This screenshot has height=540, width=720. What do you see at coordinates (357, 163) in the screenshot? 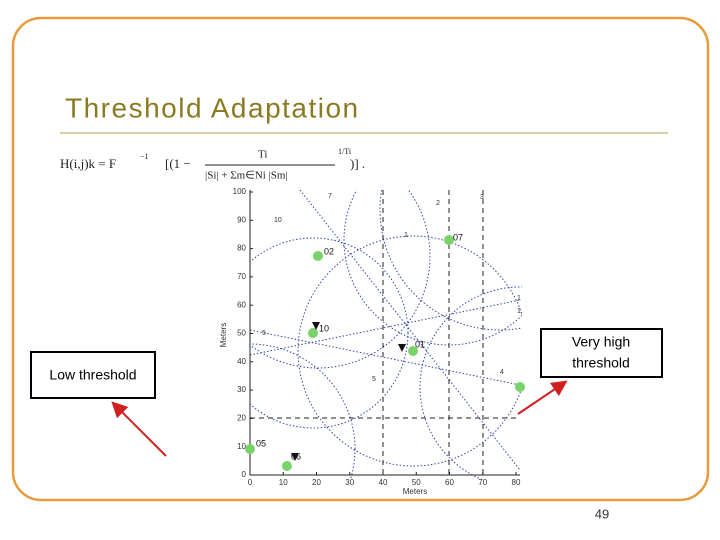
I see `formula-tail: )] .` at bounding box center [357, 163].